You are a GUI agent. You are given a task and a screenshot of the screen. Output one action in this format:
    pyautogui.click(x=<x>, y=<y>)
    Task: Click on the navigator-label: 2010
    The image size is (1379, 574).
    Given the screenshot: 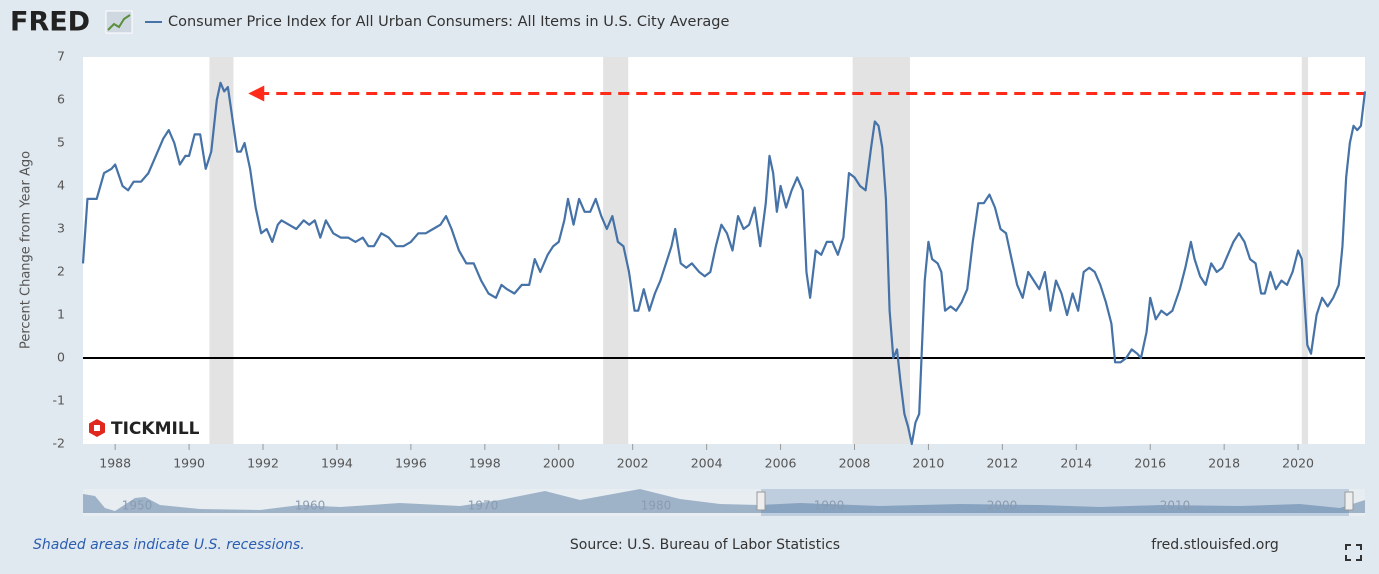 What is the action you would take?
    pyautogui.click(x=1175, y=506)
    